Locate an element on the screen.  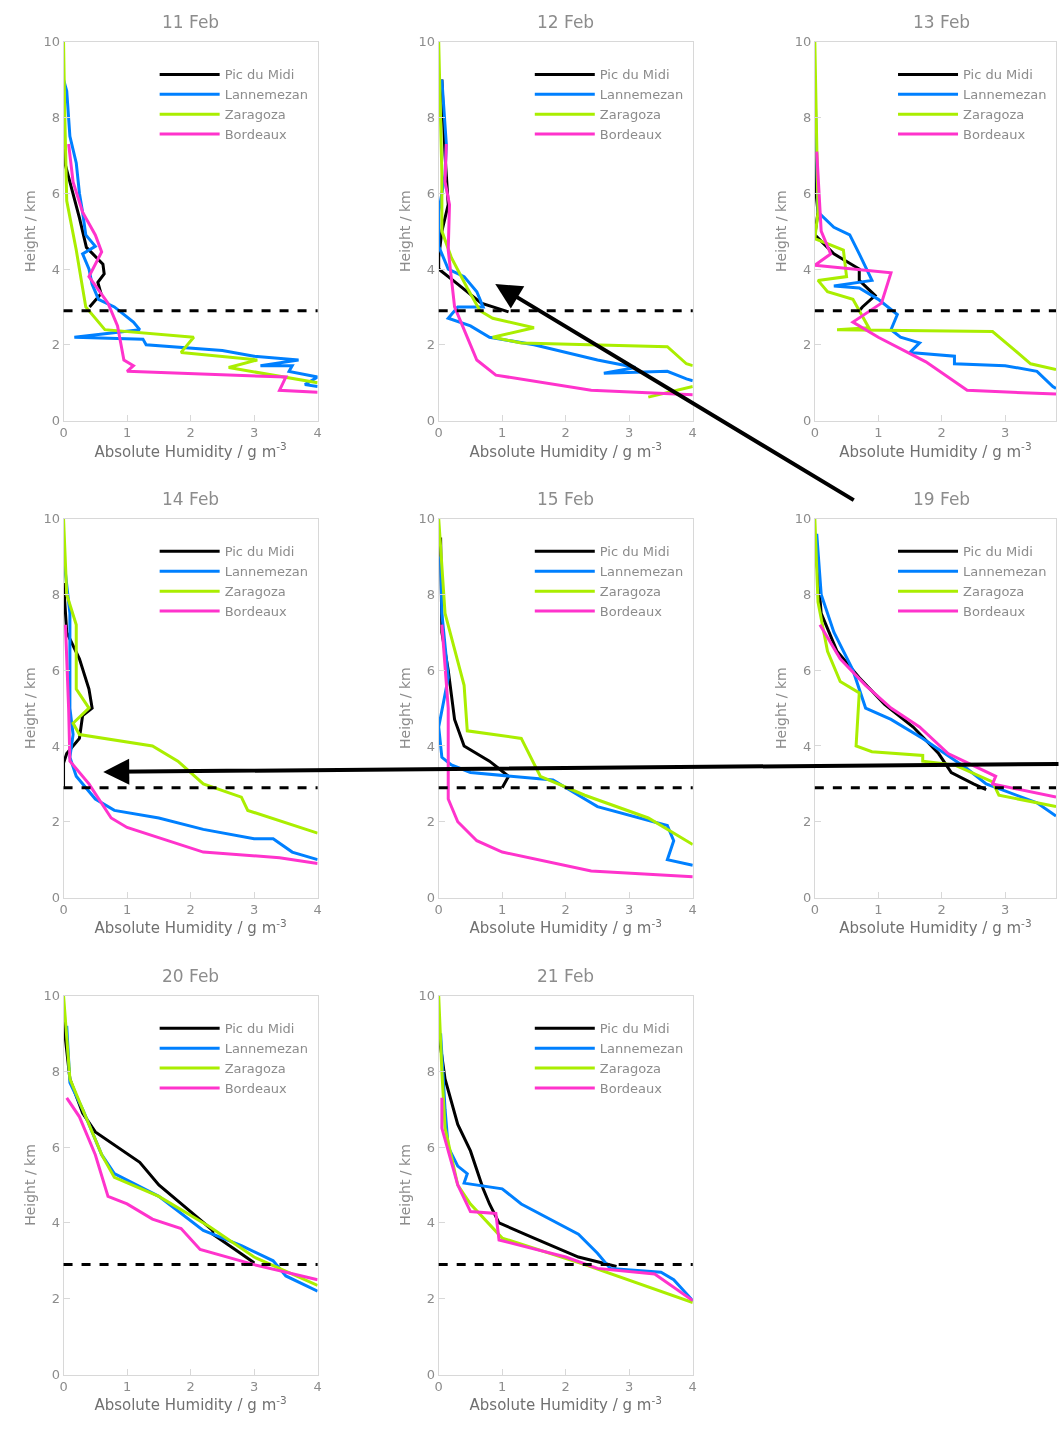
chart-title: 19 Feb is located at coordinates (942, 499).